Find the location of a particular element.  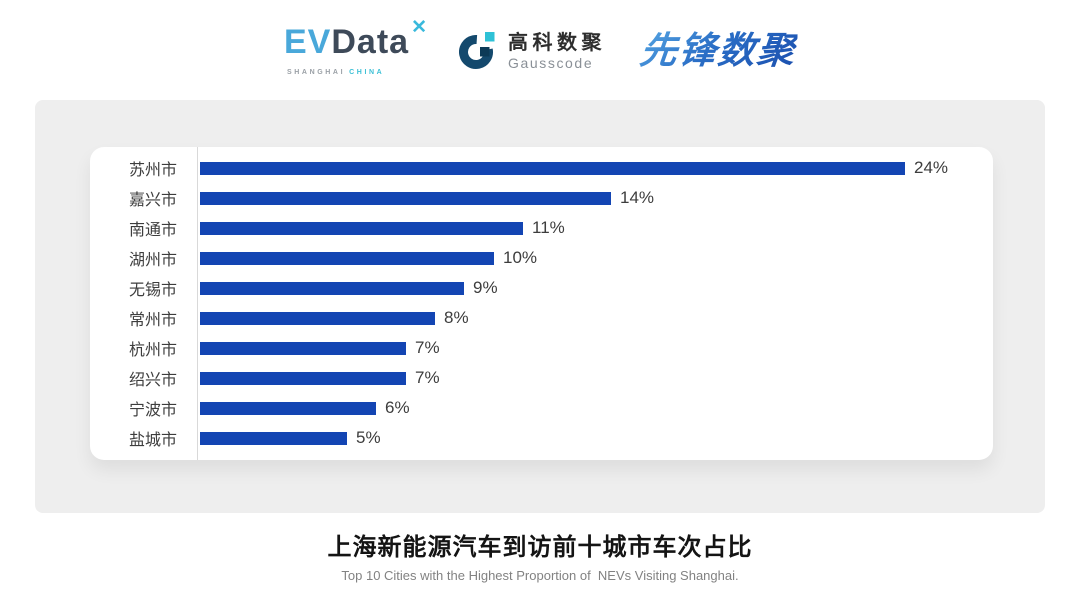

chart-row: 苏州市 24% is located at coordinates (541, 168).